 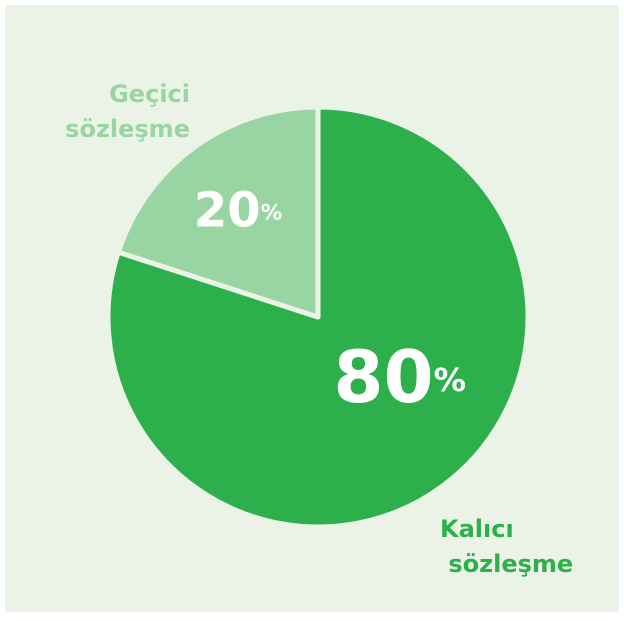 I want to click on value-label: 20%, so click(x=238, y=211).